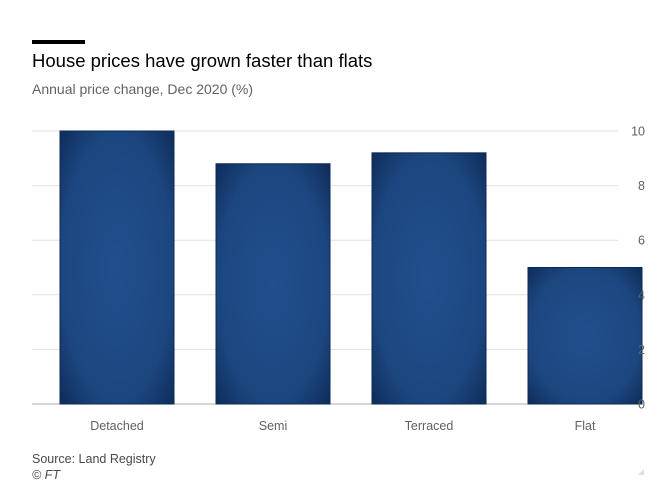  What do you see at coordinates (641, 295) in the screenshot?
I see `y-tick-label: 4` at bounding box center [641, 295].